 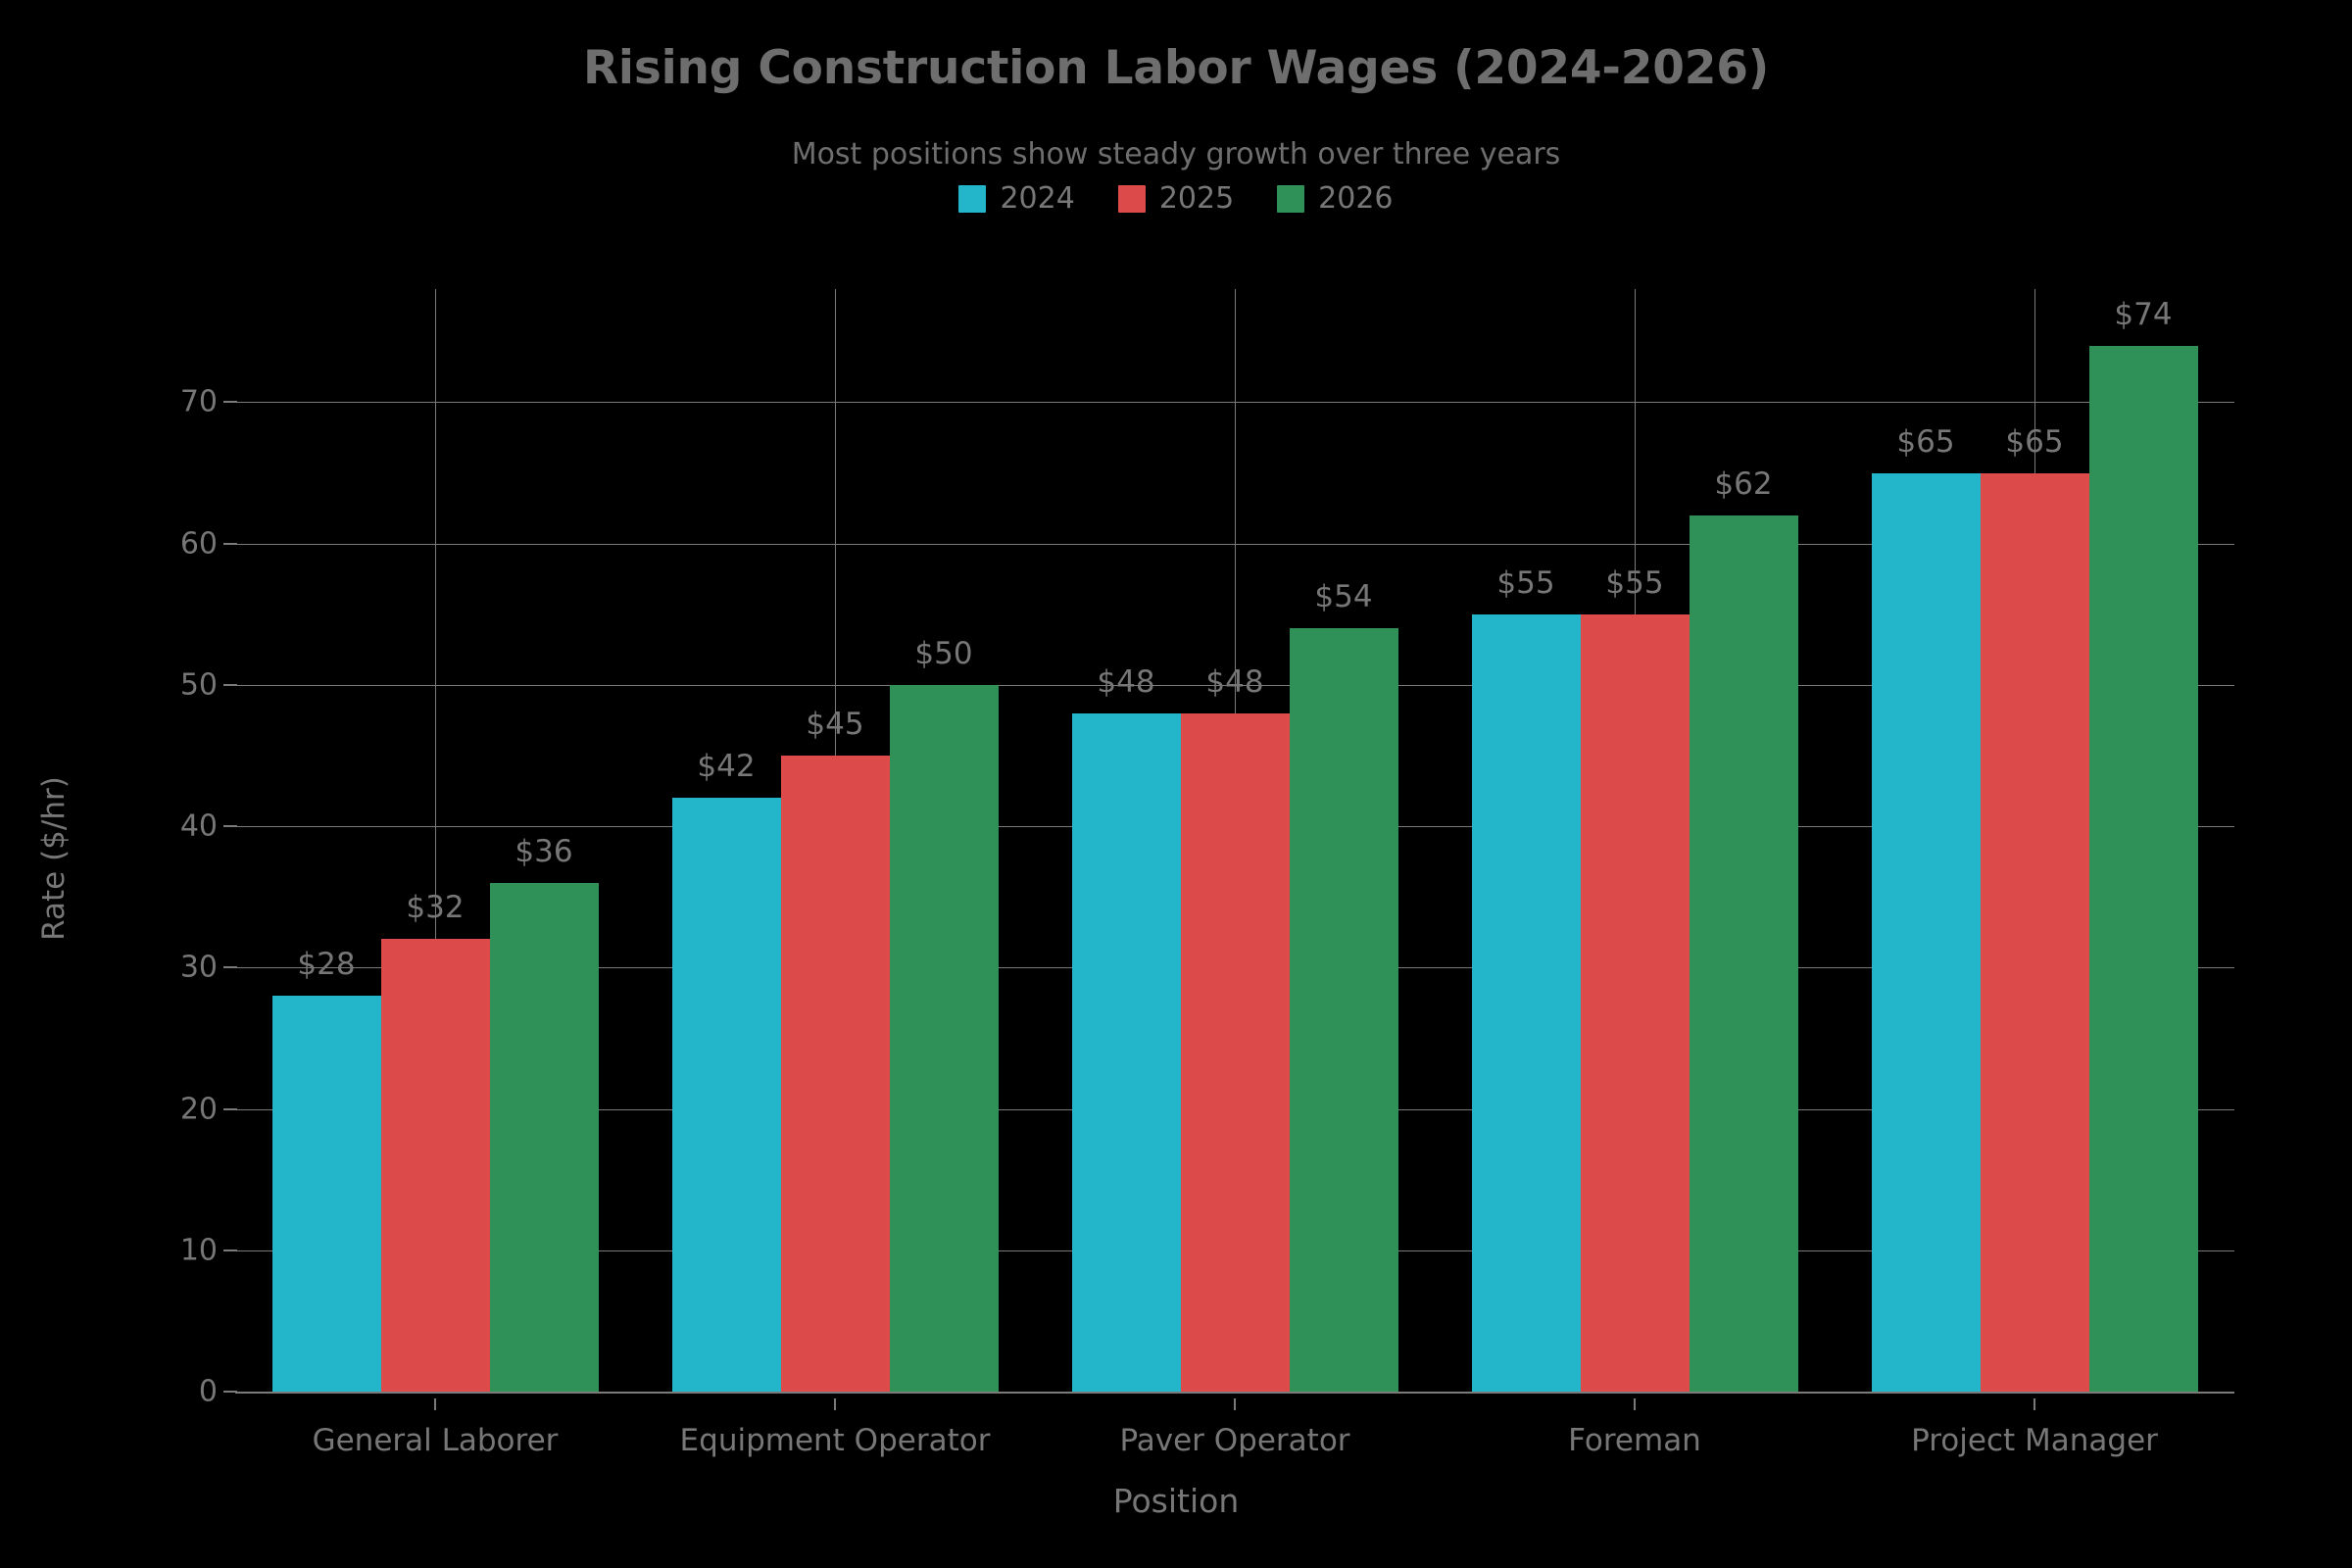 What do you see at coordinates (198, 967) in the screenshot?
I see `y-axis-tick-label: 30` at bounding box center [198, 967].